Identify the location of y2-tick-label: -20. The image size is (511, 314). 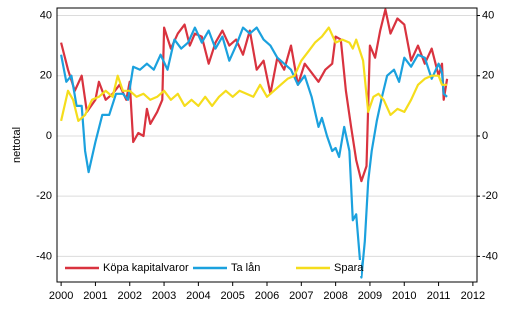
(490, 196).